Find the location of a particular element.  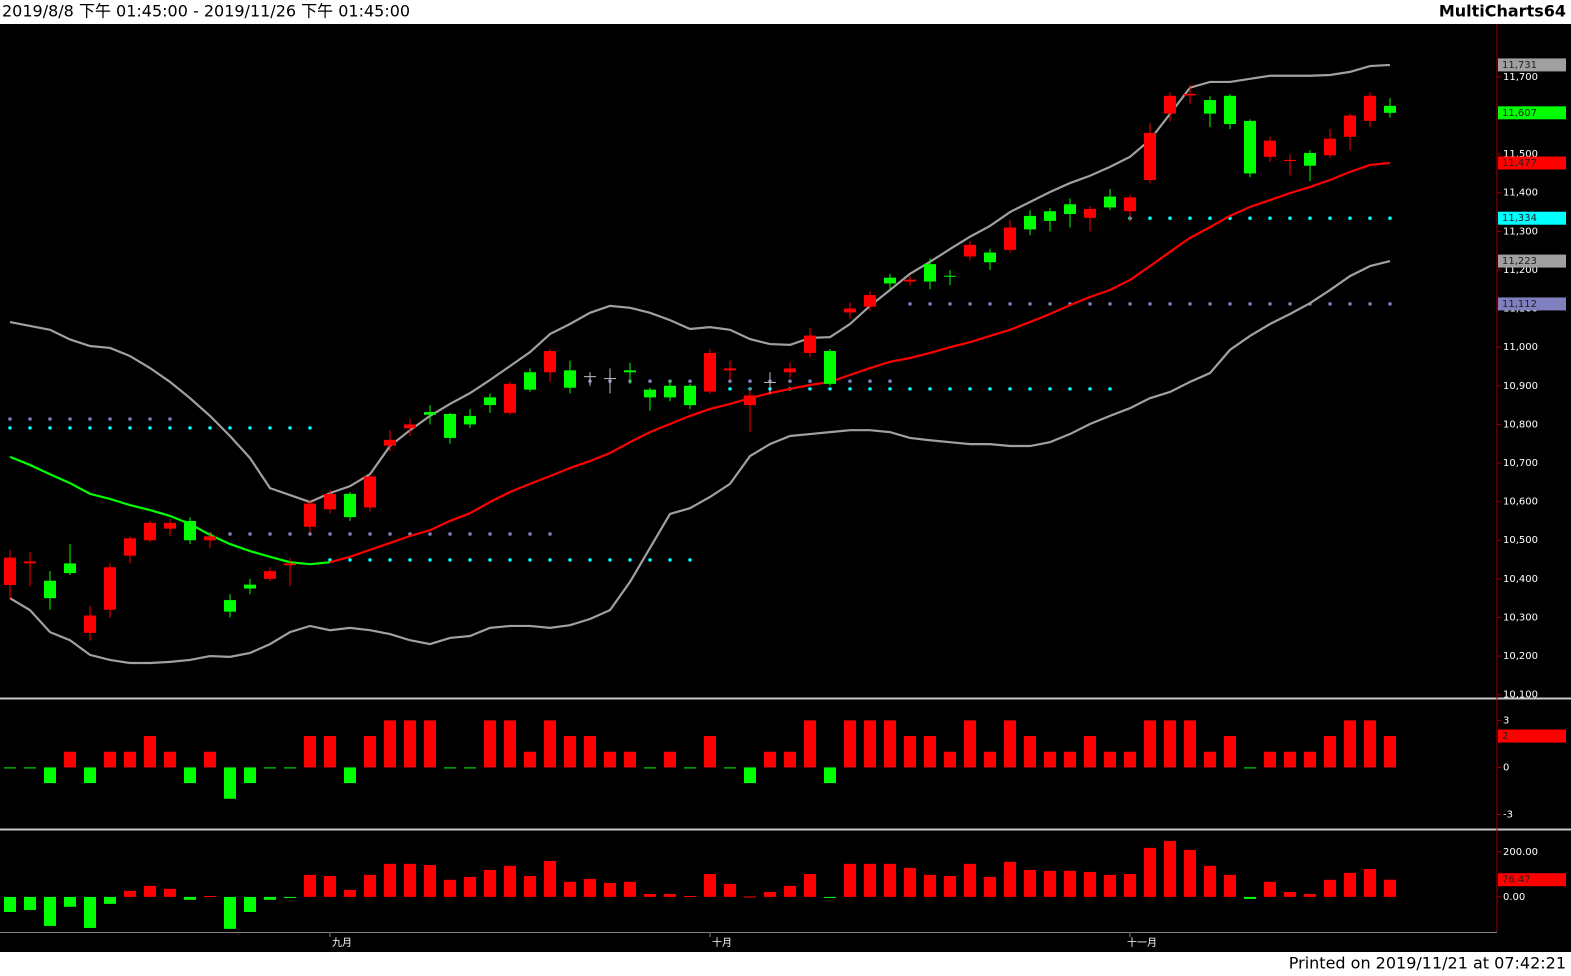

brand: MultiCharts64 is located at coordinates (1502, 11).